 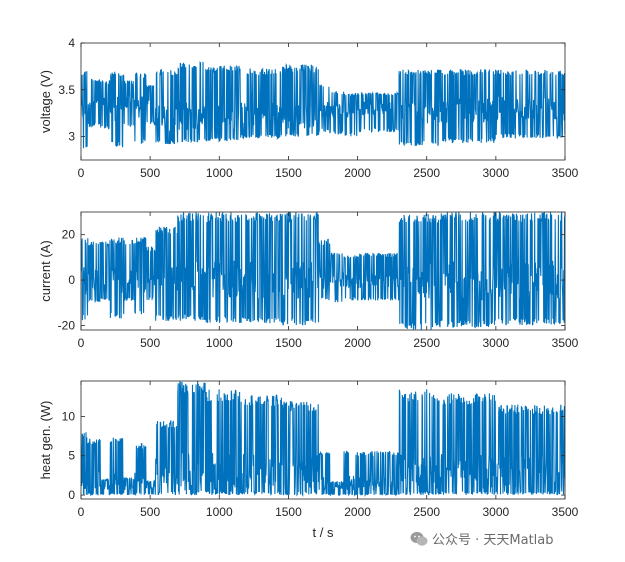 I want to click on wechat-icon, so click(x=419, y=538).